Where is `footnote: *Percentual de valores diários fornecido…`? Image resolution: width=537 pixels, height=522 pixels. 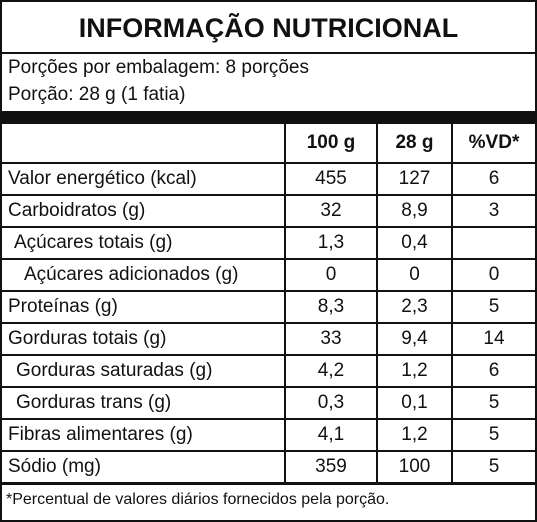 footnote: *Percentual de valores diários fornecido… is located at coordinates (198, 499).